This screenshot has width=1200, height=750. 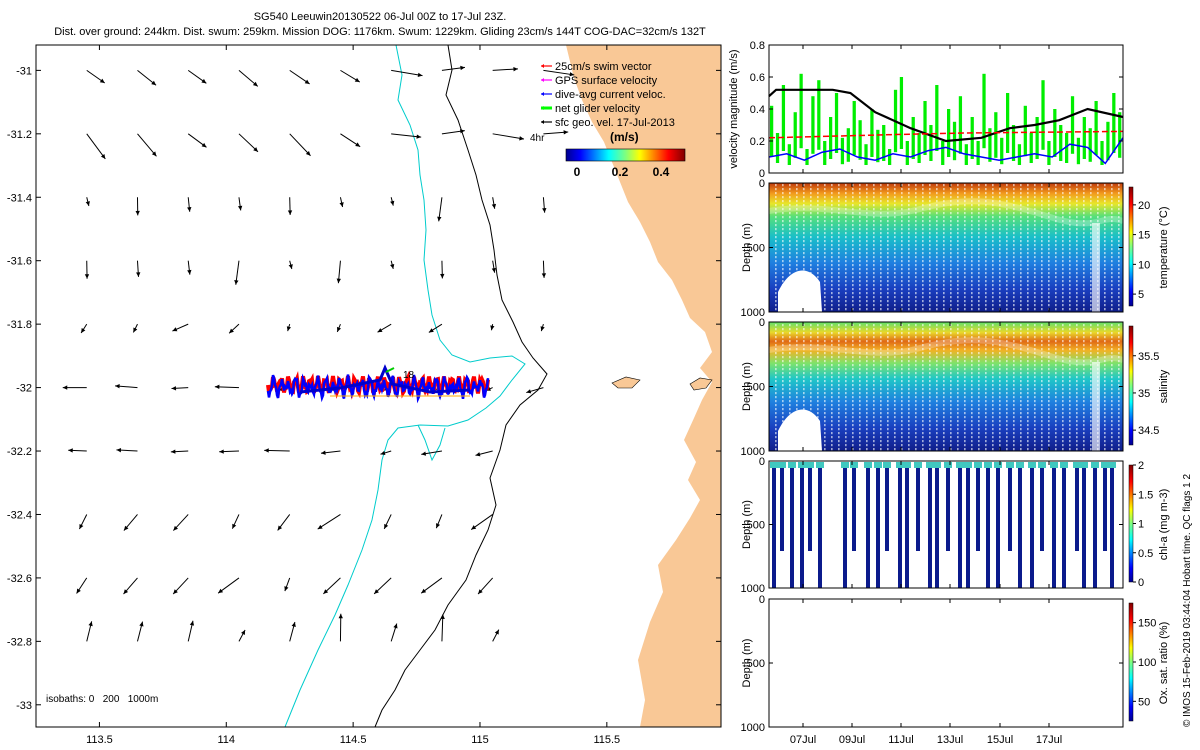 What do you see at coordinates (757, 110) in the screenshot?
I see `ytick-label: 0.4` at bounding box center [757, 110].